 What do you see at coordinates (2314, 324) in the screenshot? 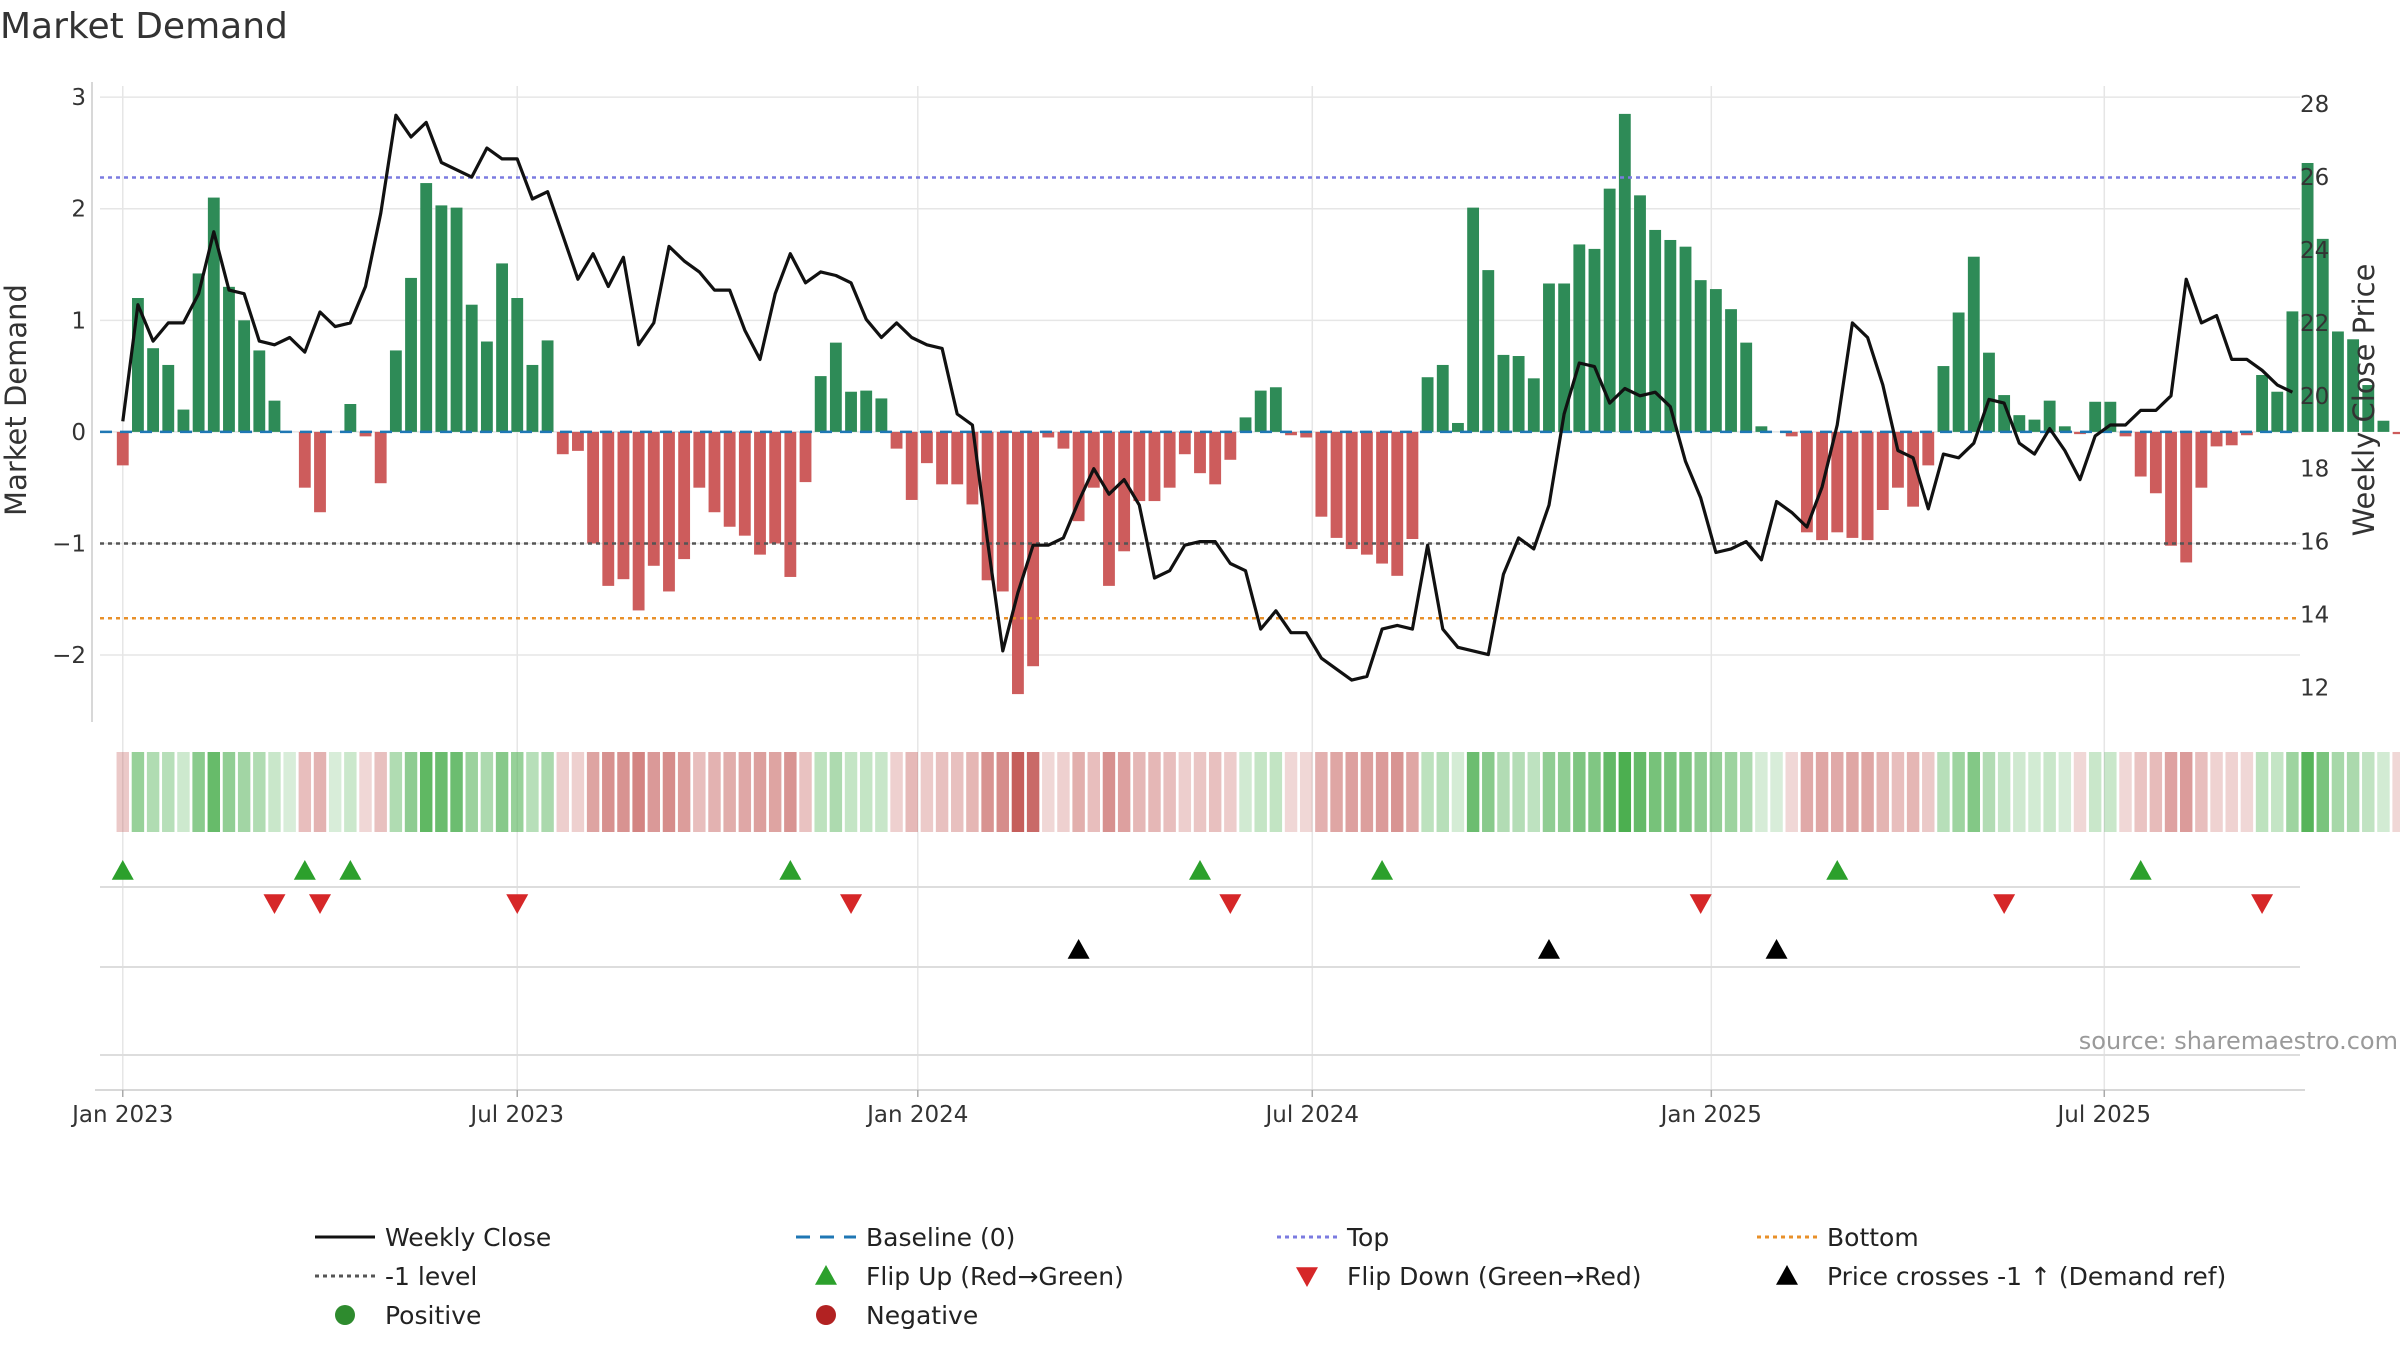
I see `y2-tick-label: 22` at bounding box center [2314, 324].